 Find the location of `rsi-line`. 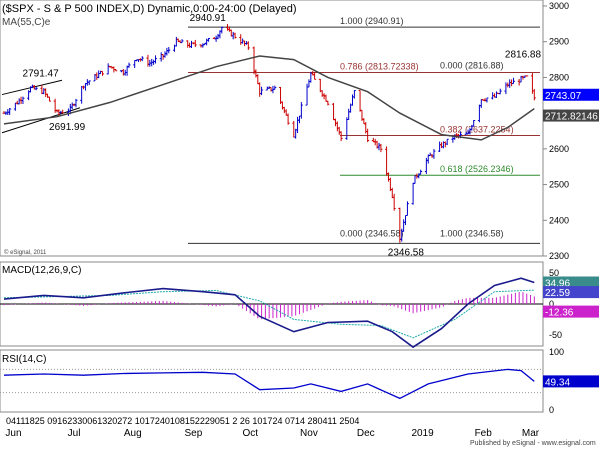

rsi-line is located at coordinates (269, 384).